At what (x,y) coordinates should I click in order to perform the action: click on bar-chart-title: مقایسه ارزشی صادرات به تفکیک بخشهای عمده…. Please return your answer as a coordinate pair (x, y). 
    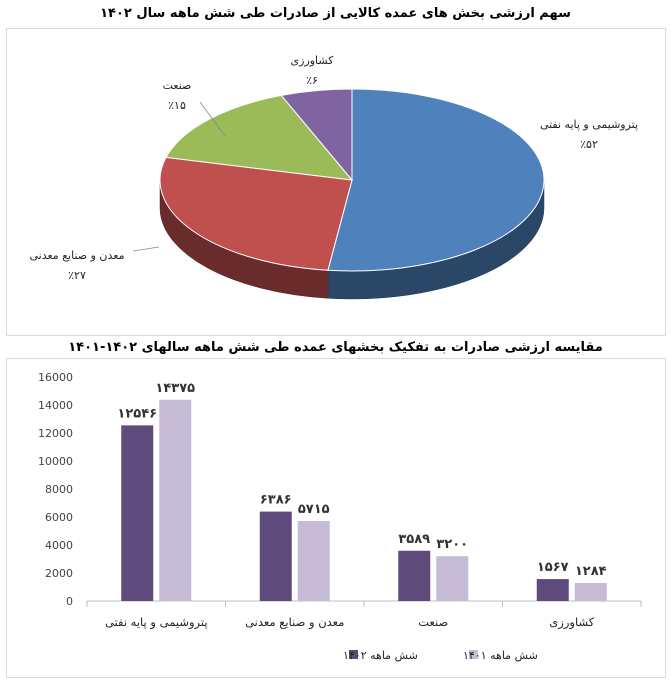
    Looking at the image, I should click on (335, 347).